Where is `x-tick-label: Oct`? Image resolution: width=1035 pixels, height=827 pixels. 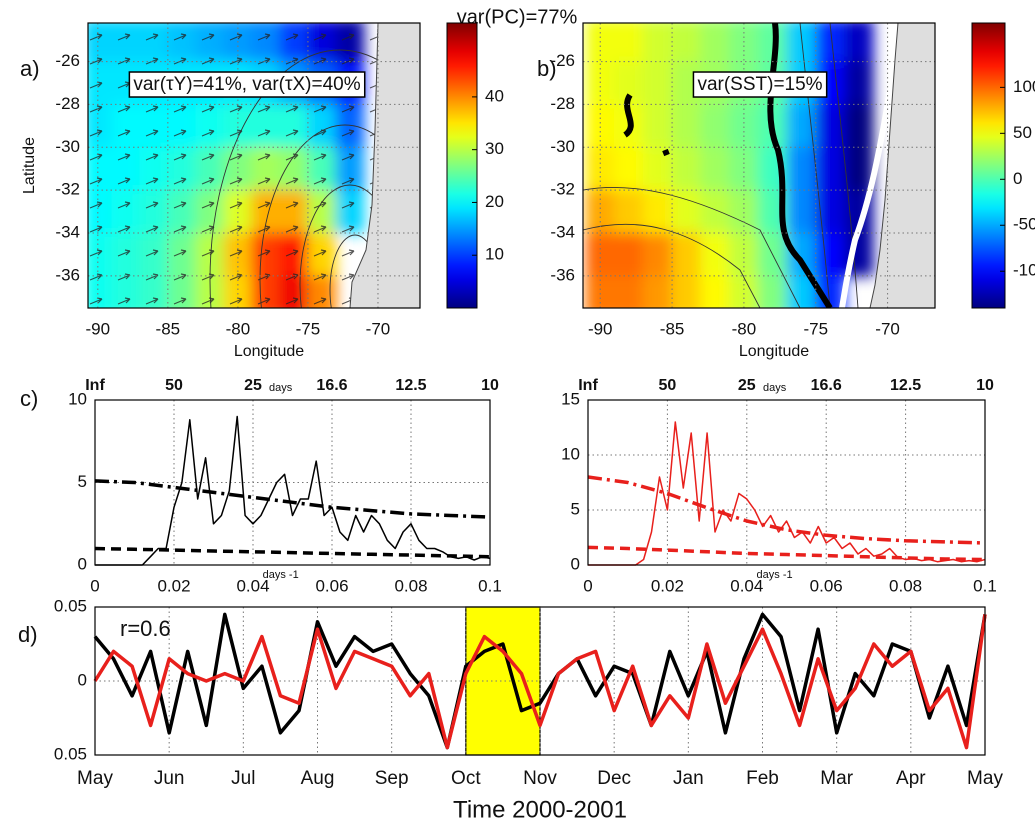 x-tick-label: Oct is located at coordinates (466, 778).